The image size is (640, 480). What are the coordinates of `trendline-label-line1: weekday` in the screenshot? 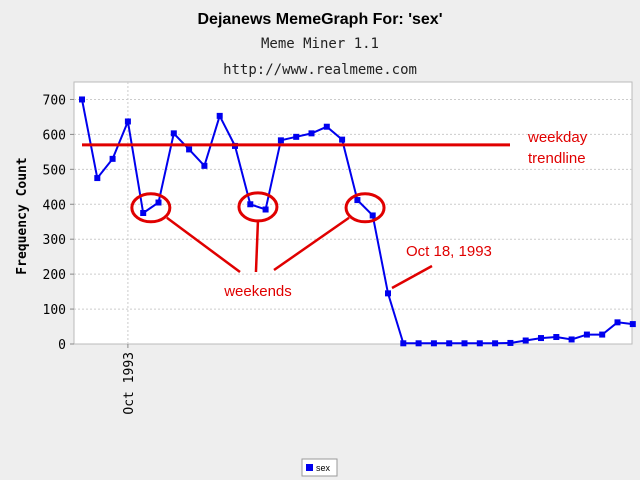 It's located at (557, 137).